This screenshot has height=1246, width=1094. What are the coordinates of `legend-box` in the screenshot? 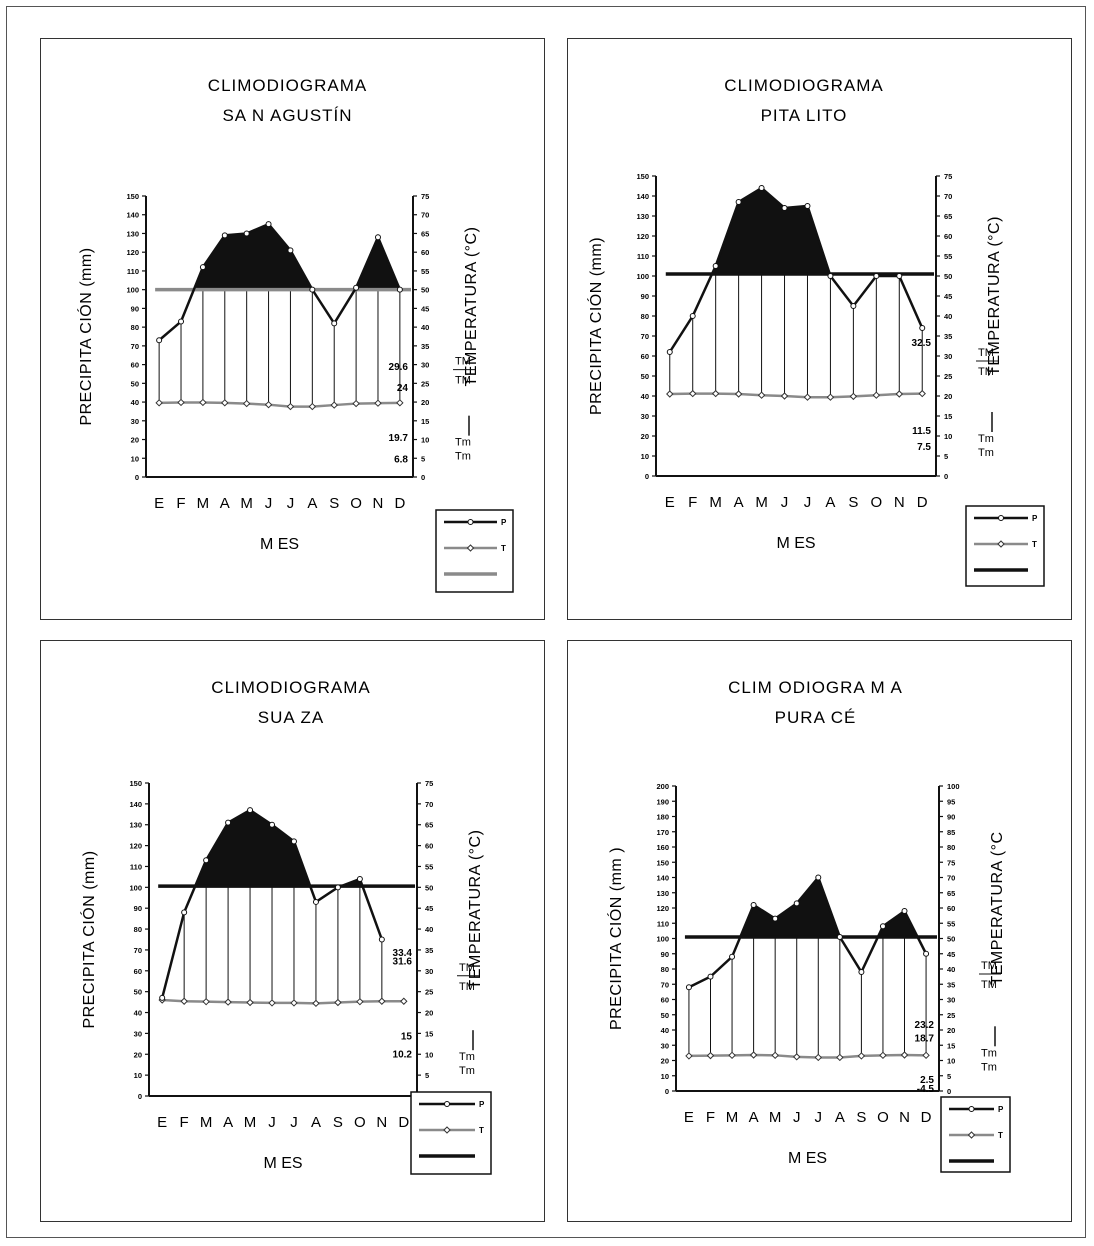 It's located at (451, 1133).